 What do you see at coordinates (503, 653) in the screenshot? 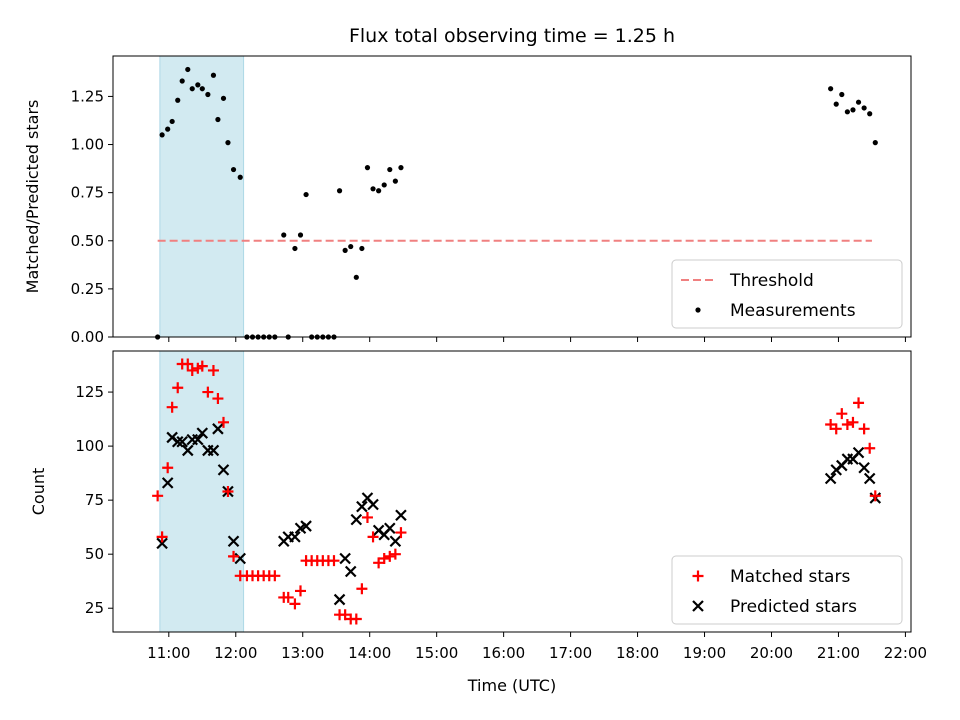
I see `bottom-x-tick-label: 16:00` at bounding box center [503, 653].